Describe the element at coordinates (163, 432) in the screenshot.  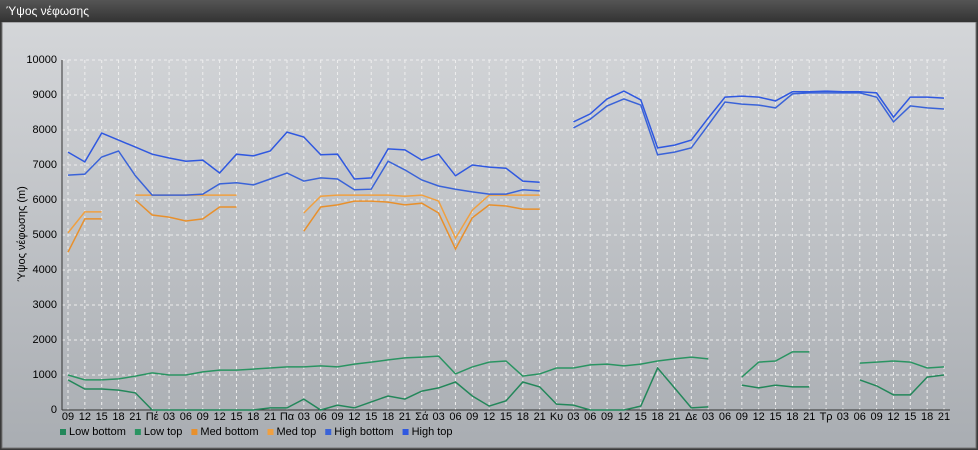
I see `legend-label: Low top` at that location.